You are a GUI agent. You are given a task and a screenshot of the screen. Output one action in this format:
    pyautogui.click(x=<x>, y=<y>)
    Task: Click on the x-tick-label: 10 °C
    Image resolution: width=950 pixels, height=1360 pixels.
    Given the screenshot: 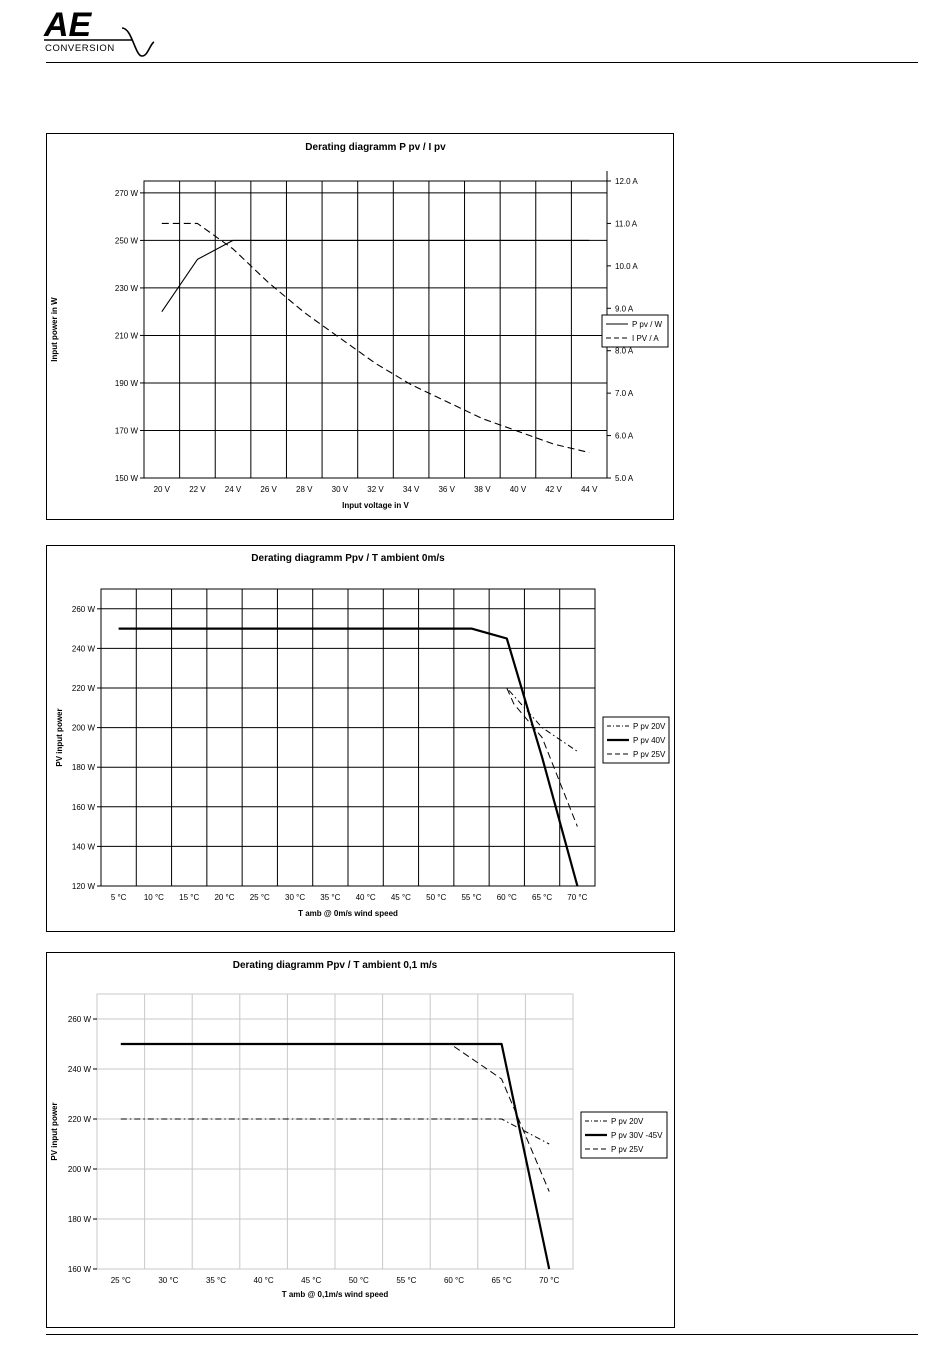 What is the action you would take?
    pyautogui.click(x=154, y=897)
    